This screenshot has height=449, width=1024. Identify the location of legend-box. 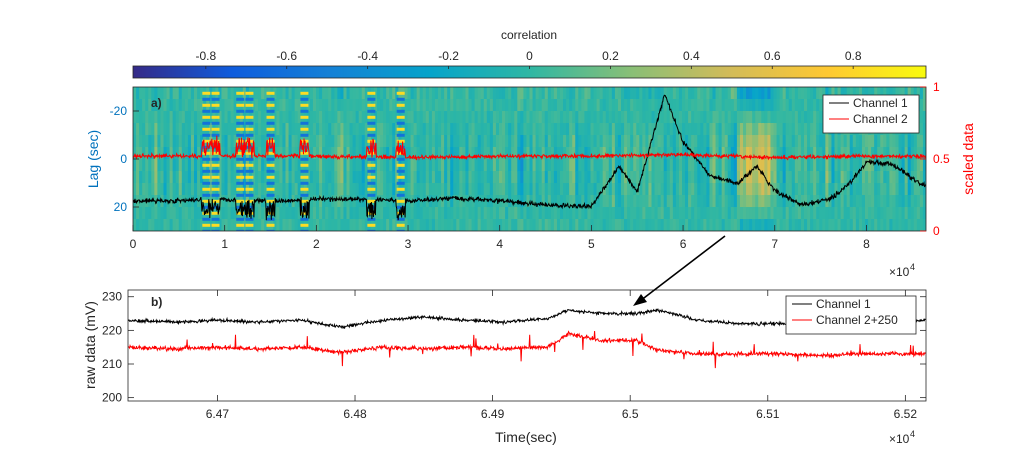
(871, 114).